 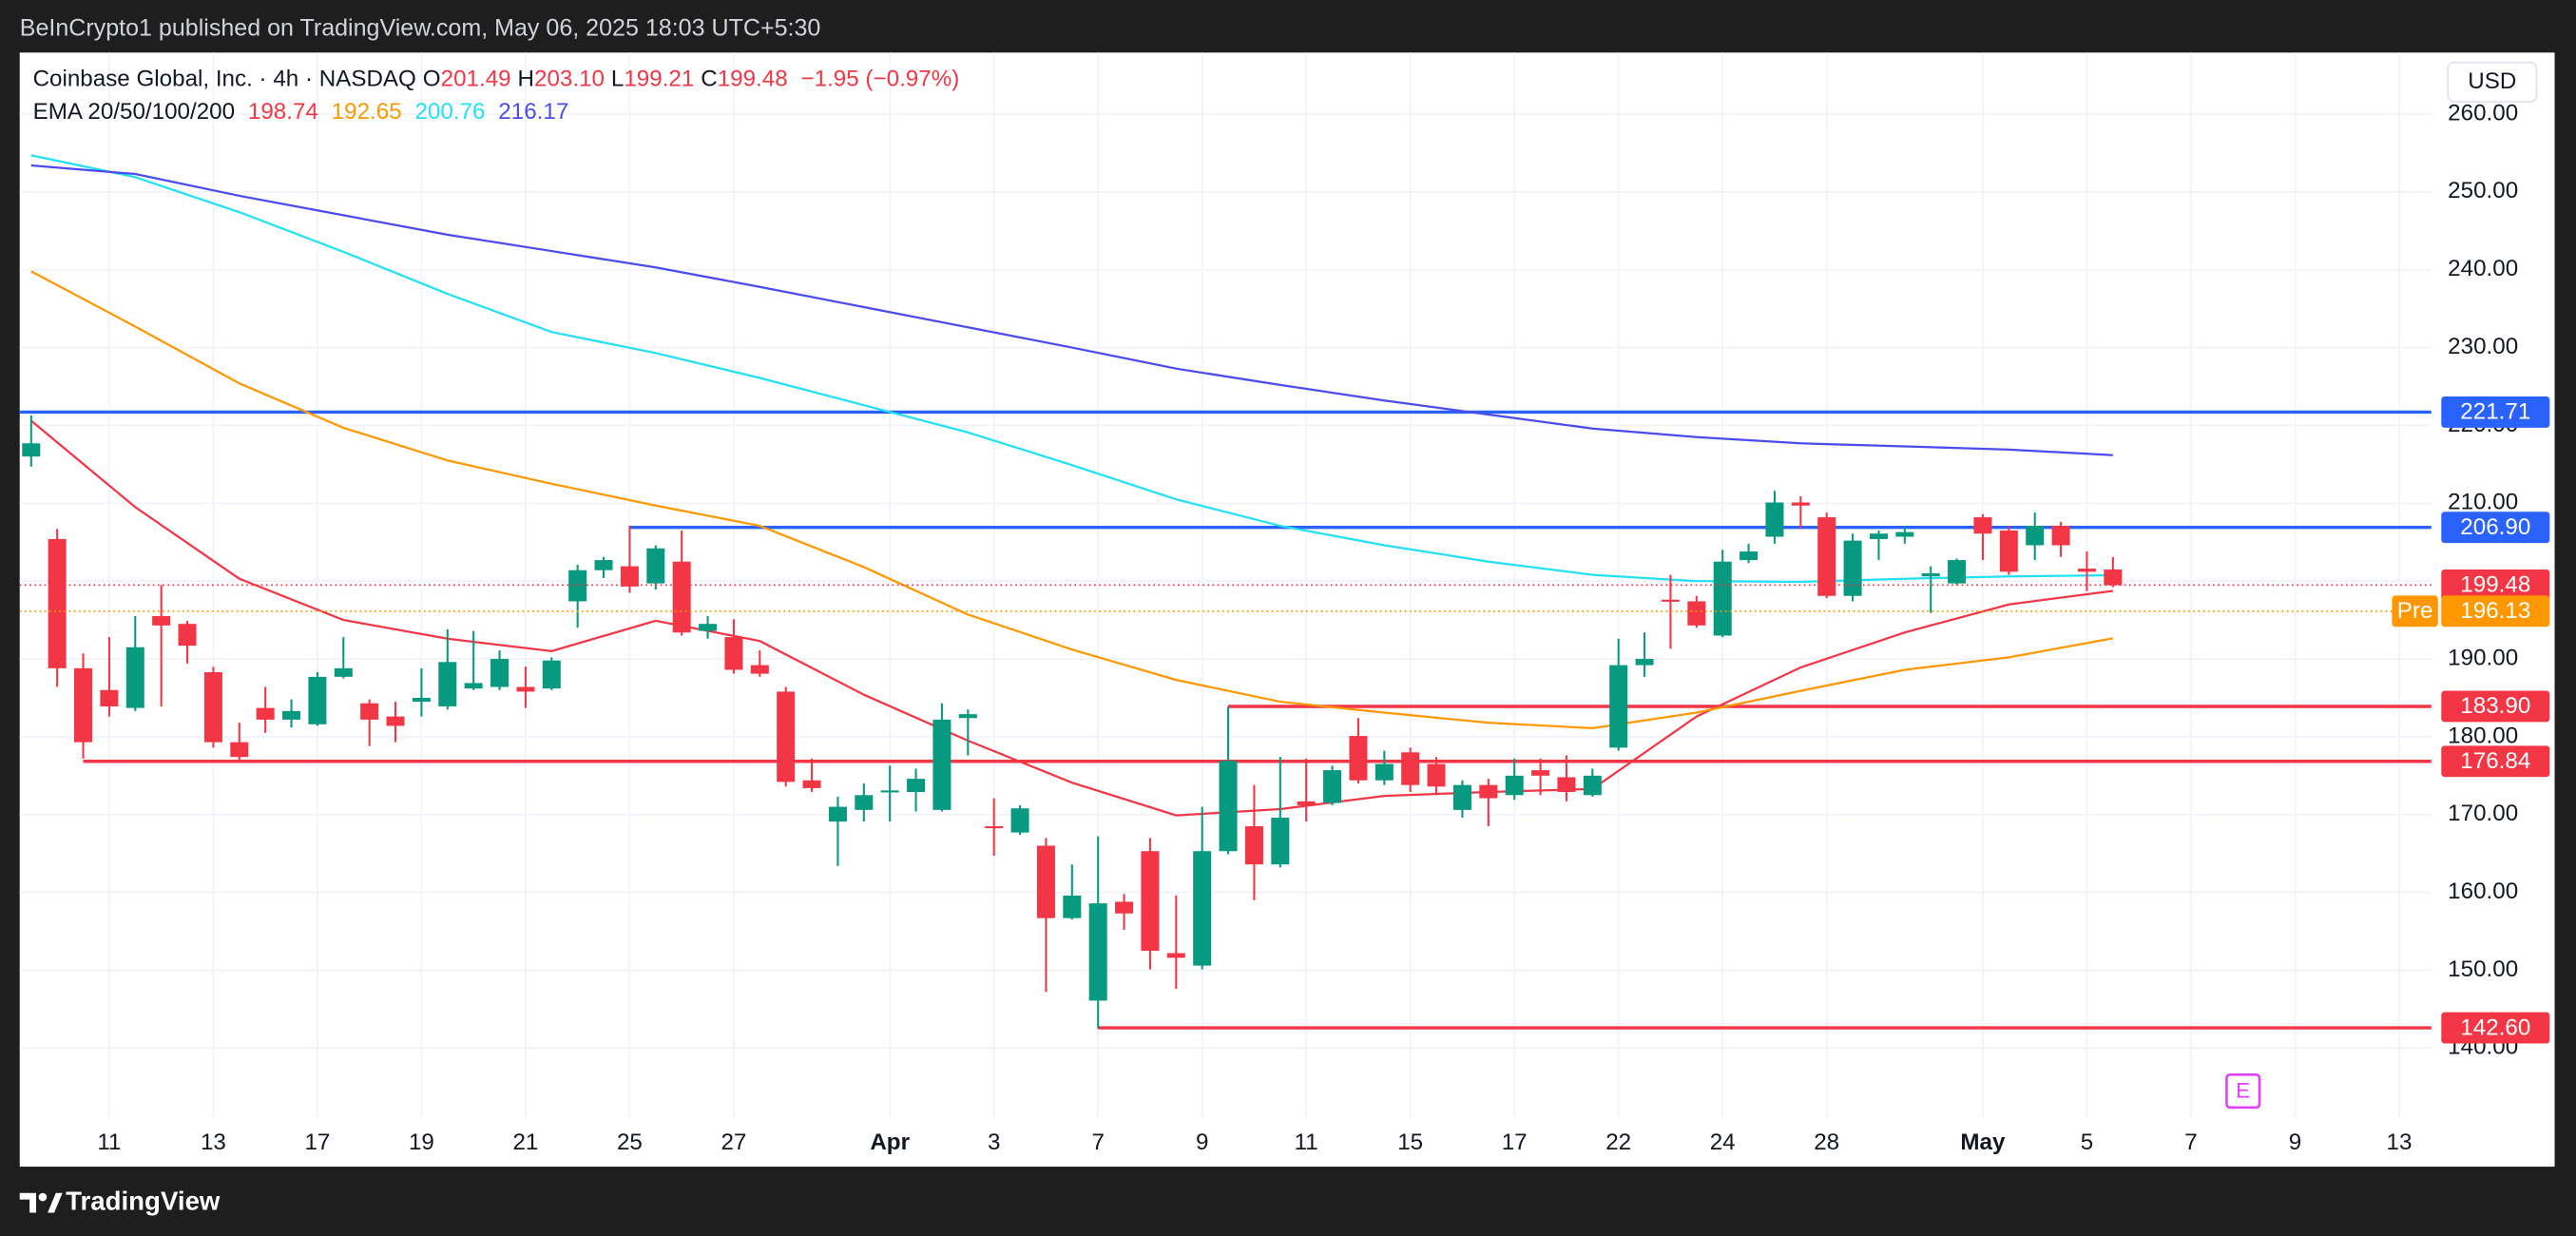 What do you see at coordinates (2495, 706) in the screenshot?
I see `level-label: 183.90` at bounding box center [2495, 706].